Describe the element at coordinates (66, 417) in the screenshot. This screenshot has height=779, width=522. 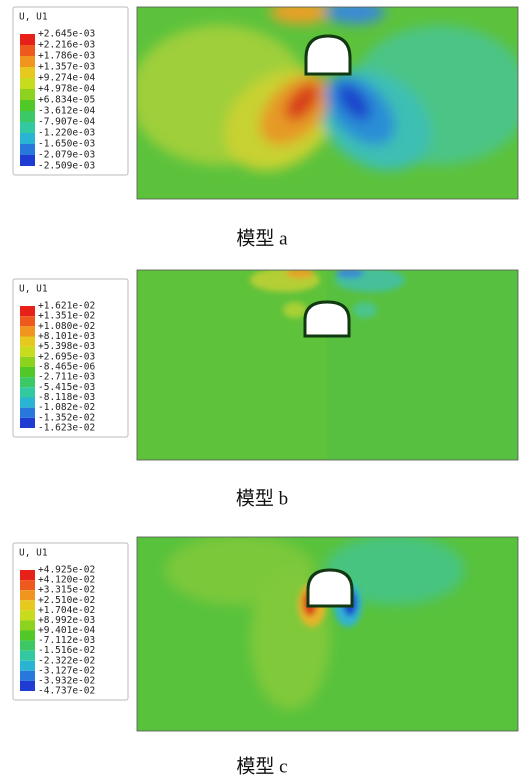
I see `legend-label: -1.352e-02` at that location.